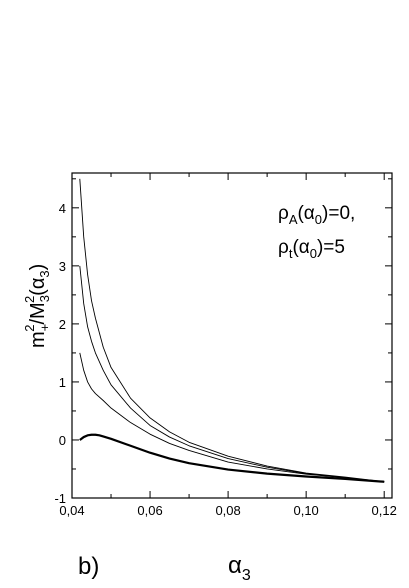 The height and width of the screenshot is (588, 409). I want to click on x-axis-label: α3, so click(239, 568).